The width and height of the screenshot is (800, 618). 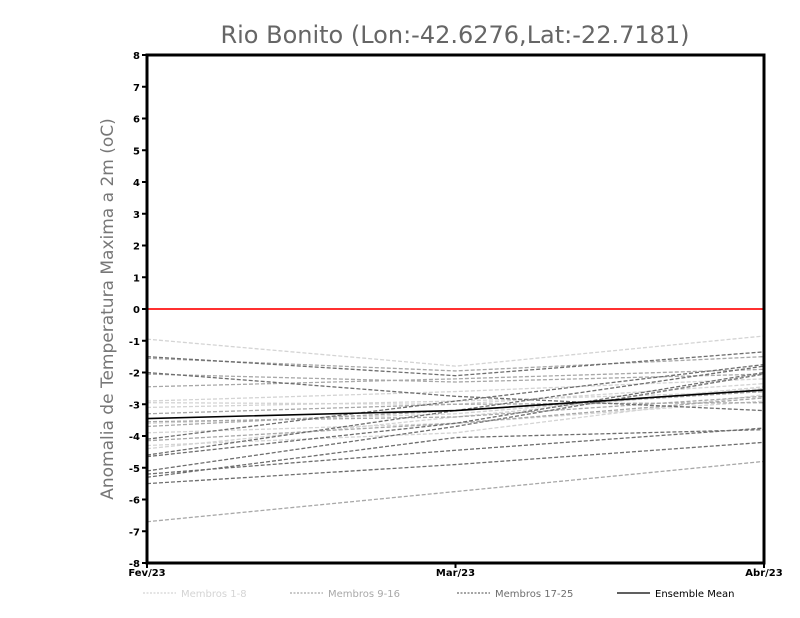 I want to click on legend-label: Membros 17-25, so click(x=534, y=594).